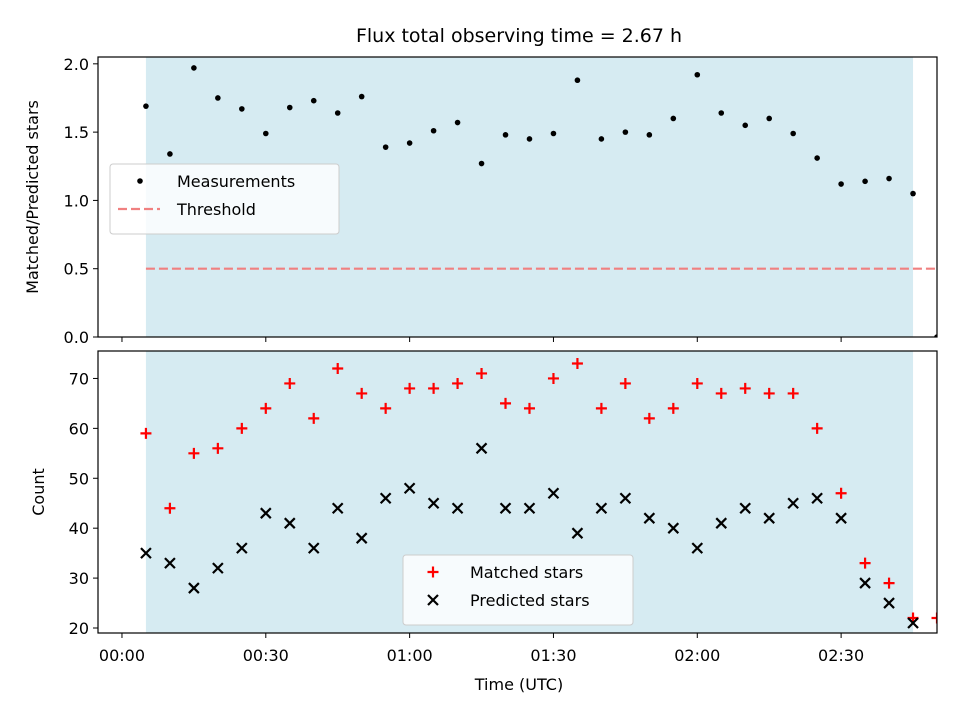 The width and height of the screenshot is (960, 724). I want to click on y-tick-label: 0.0, so click(76, 337).